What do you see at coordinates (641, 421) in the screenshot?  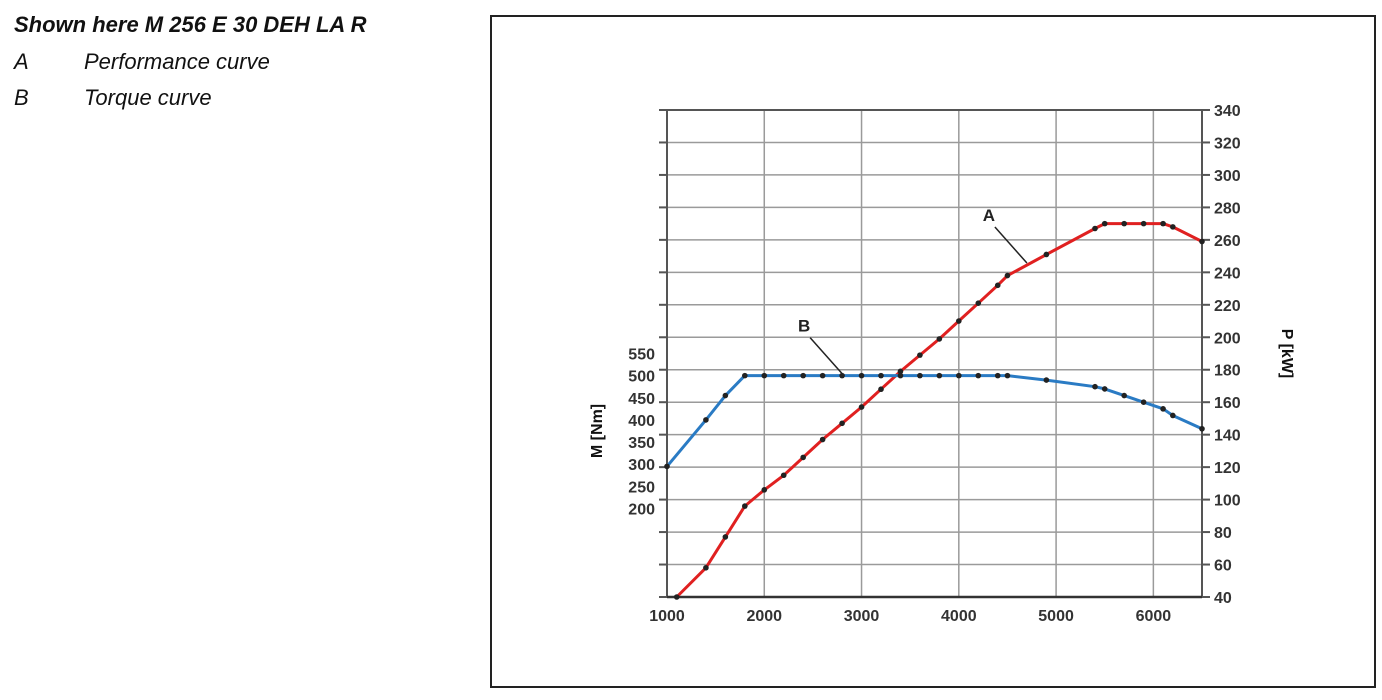 I see `y-left-tick-label: 400` at bounding box center [641, 421].